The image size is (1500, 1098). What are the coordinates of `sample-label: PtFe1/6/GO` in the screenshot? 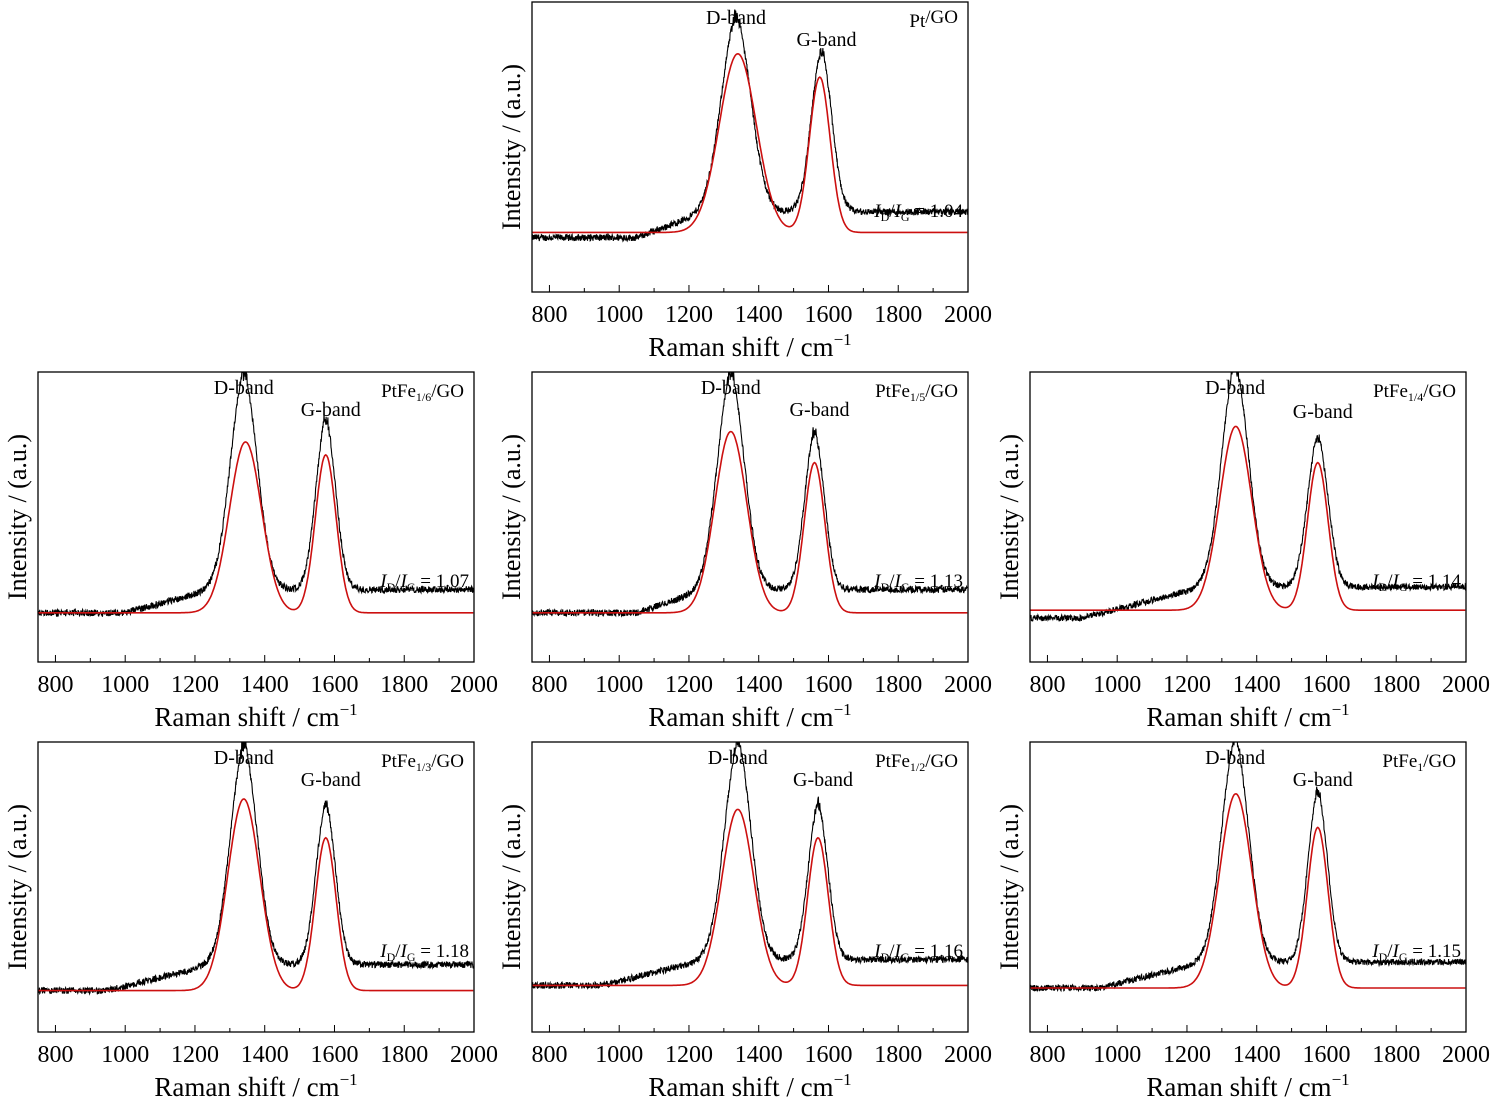 It's located at (422, 392).